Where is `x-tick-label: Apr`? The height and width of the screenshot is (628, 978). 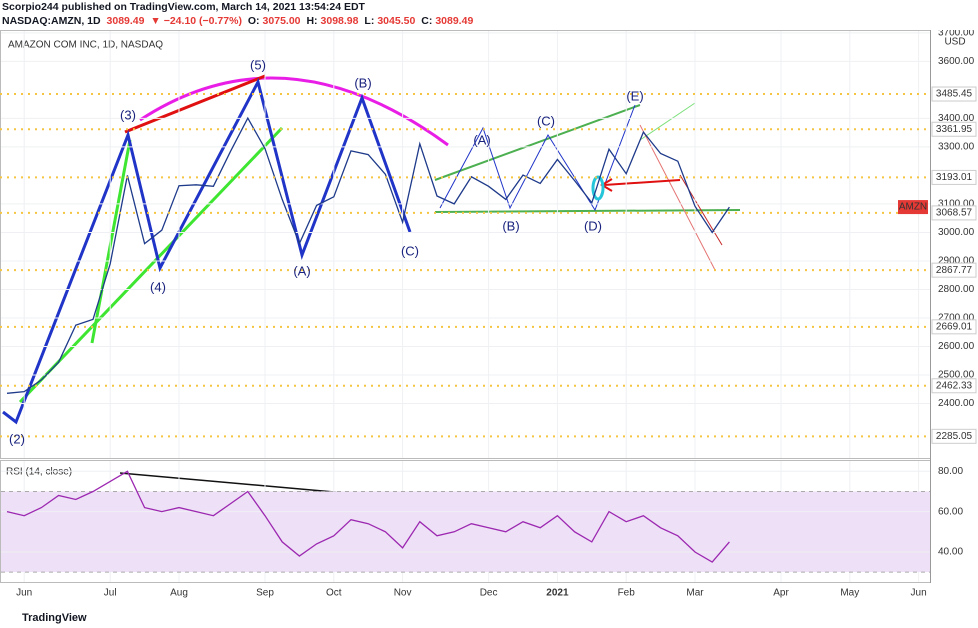
x-tick-label: Apr is located at coordinates (781, 593).